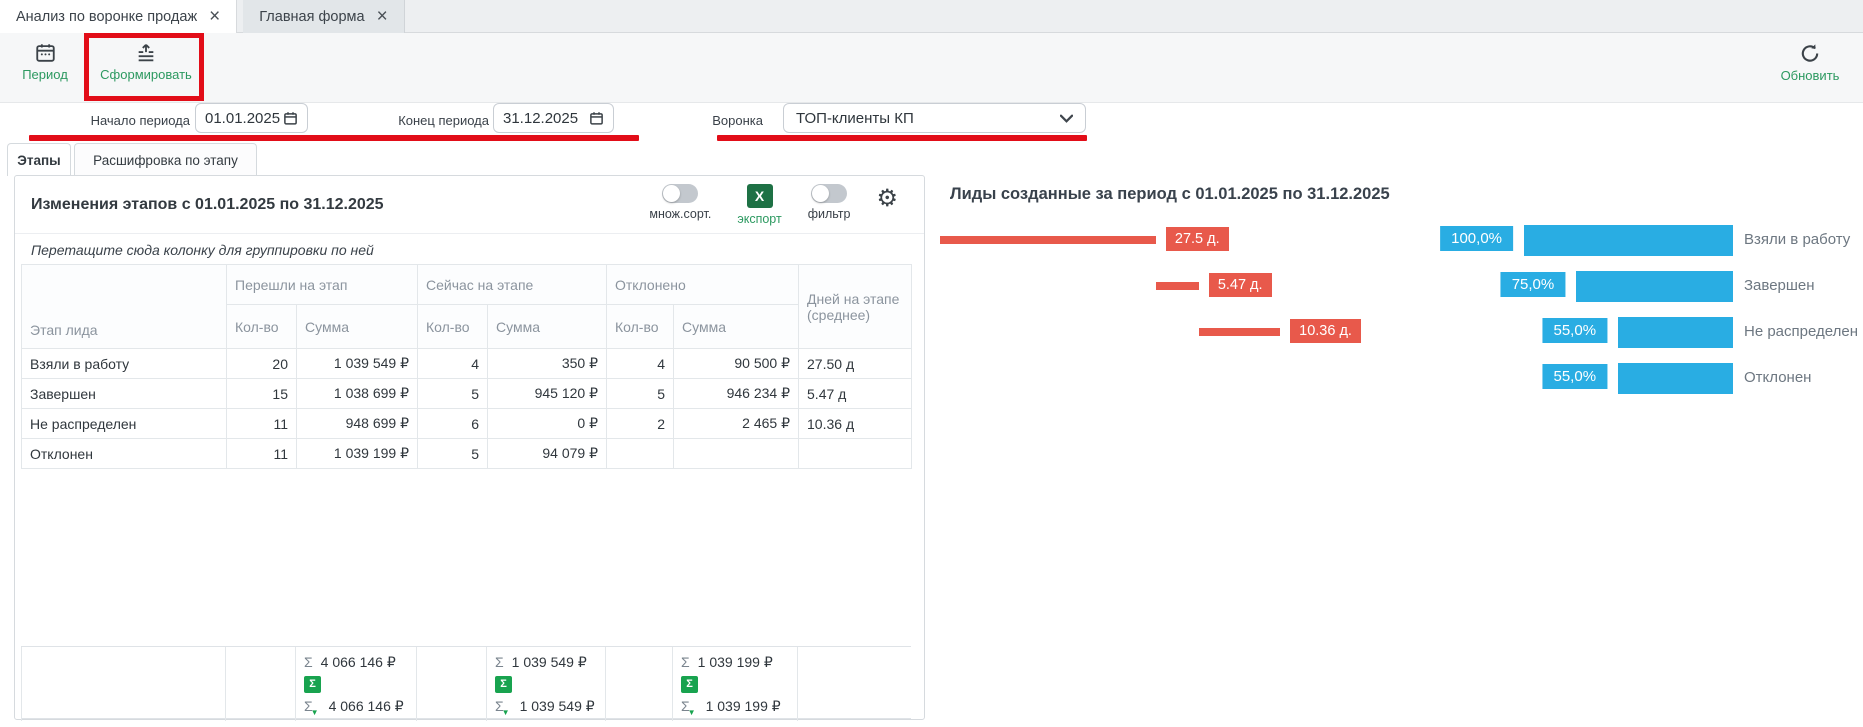  I want to click on table-cell: 15, so click(261, 393).